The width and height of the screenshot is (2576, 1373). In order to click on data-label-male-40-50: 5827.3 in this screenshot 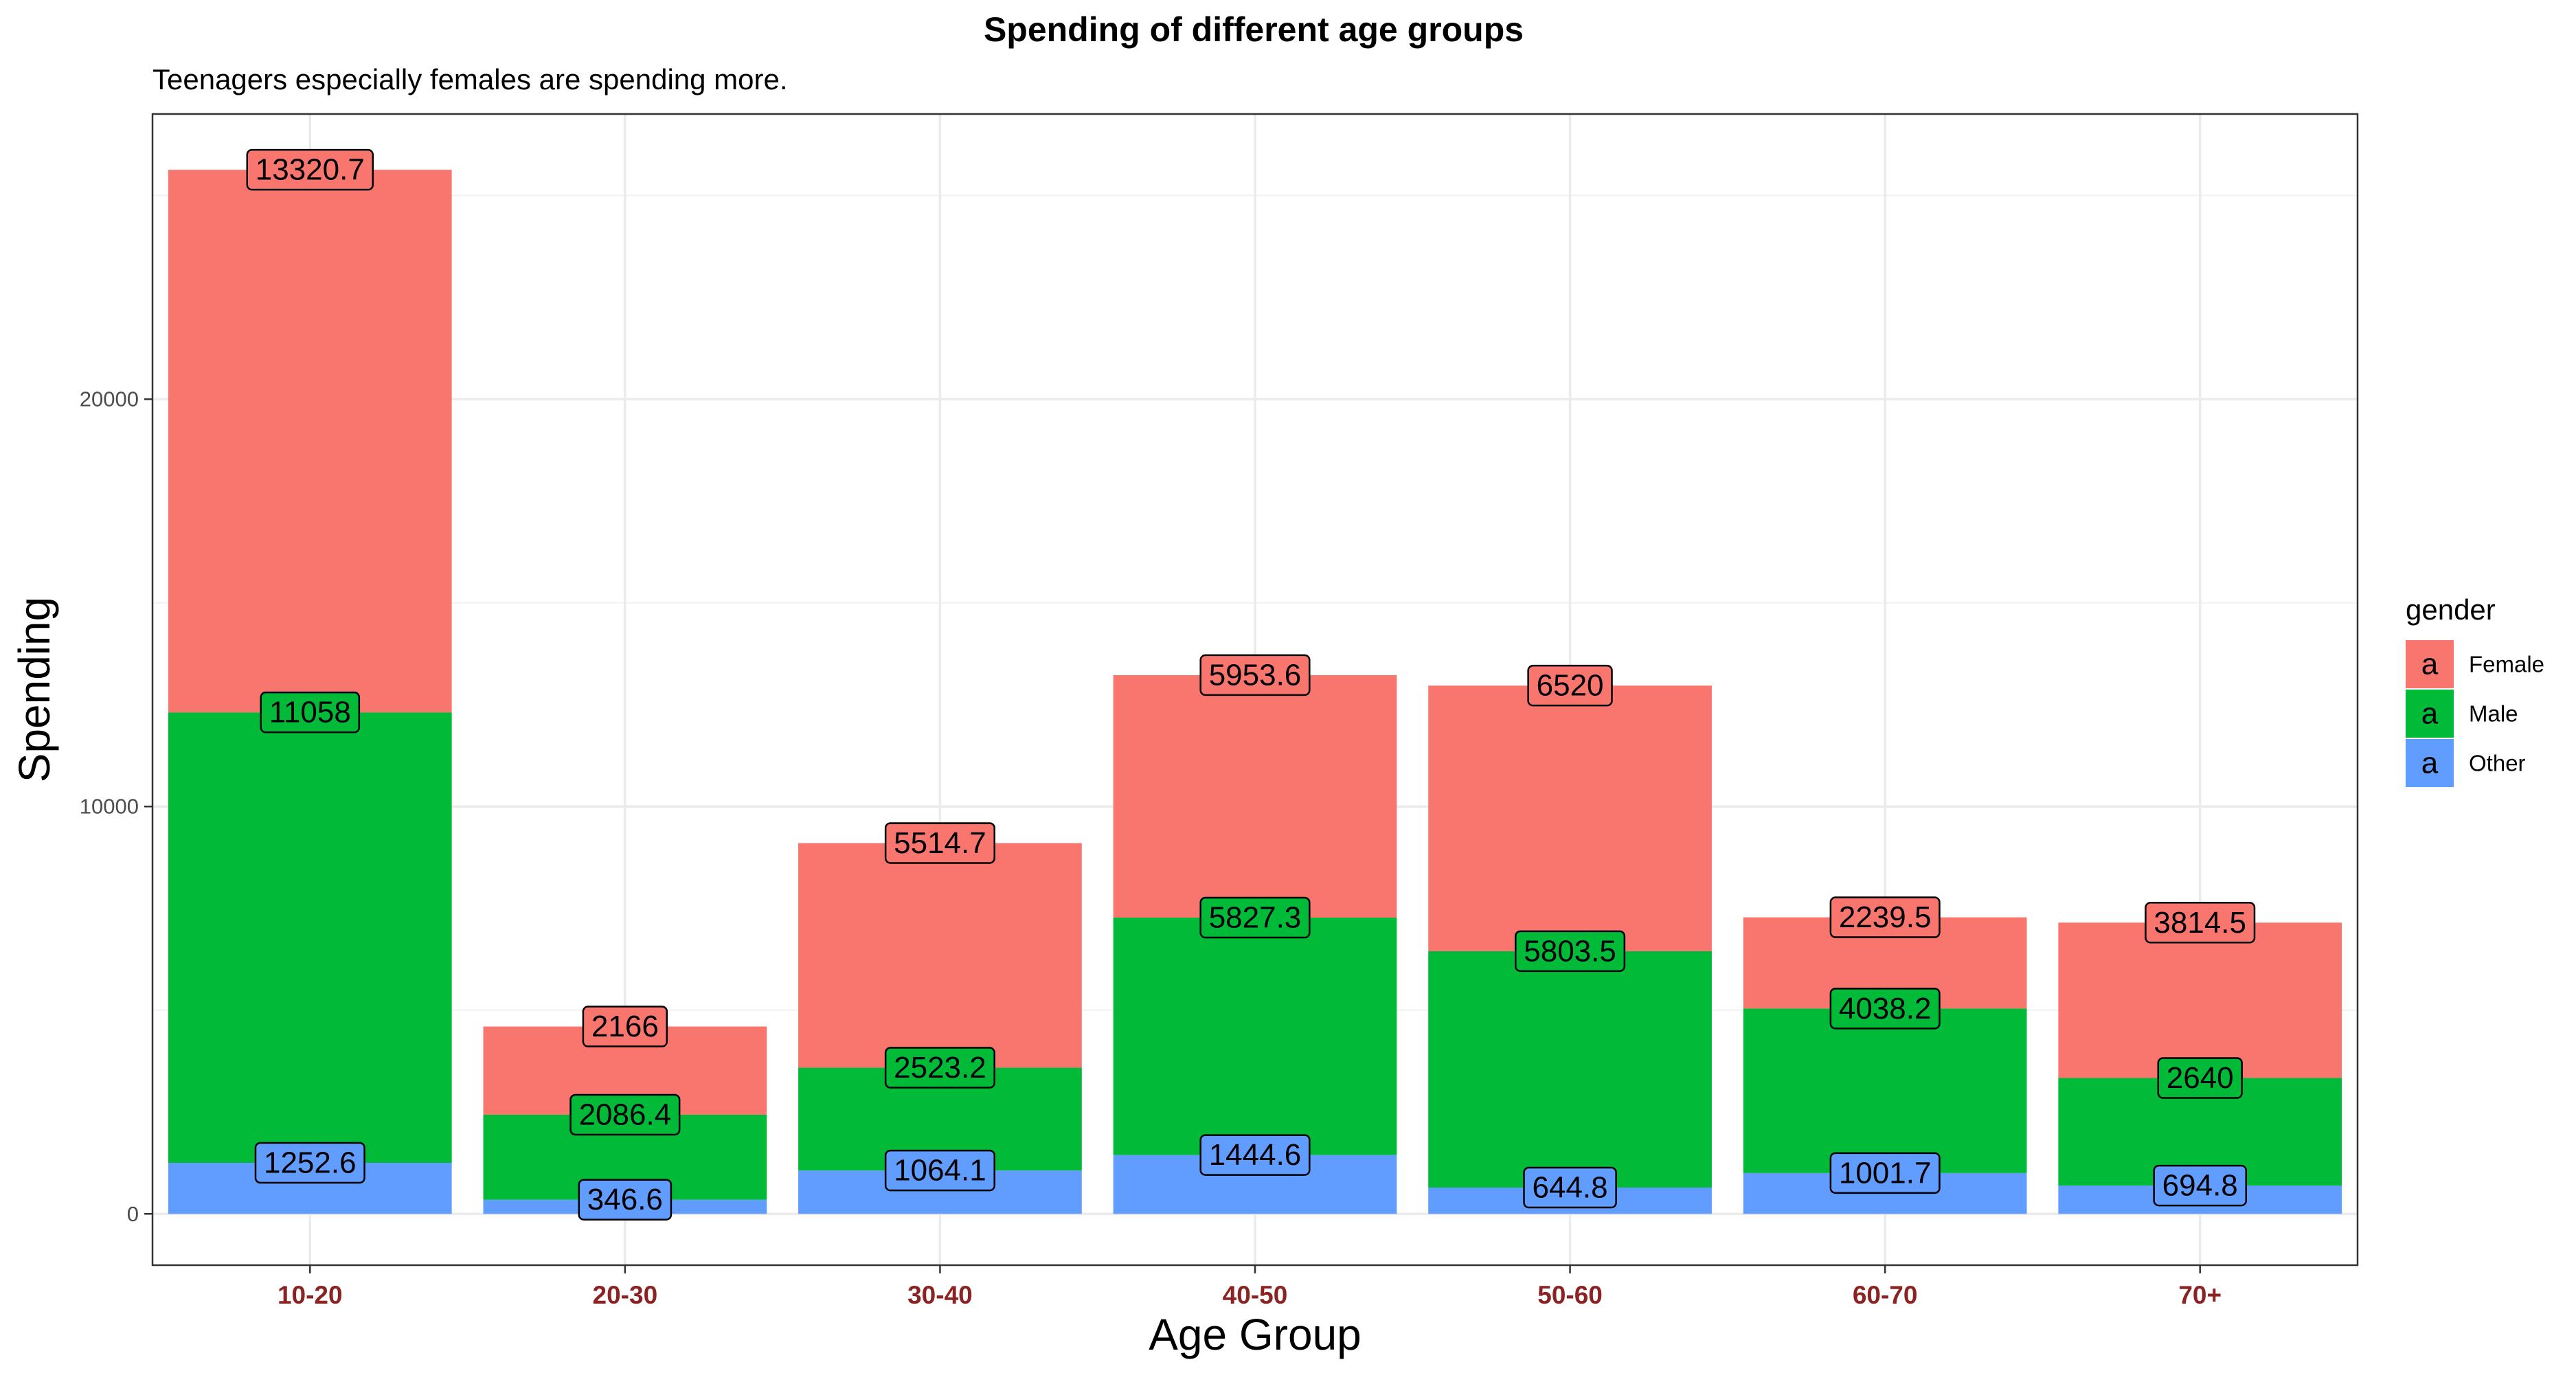, I will do `click(1255, 918)`.